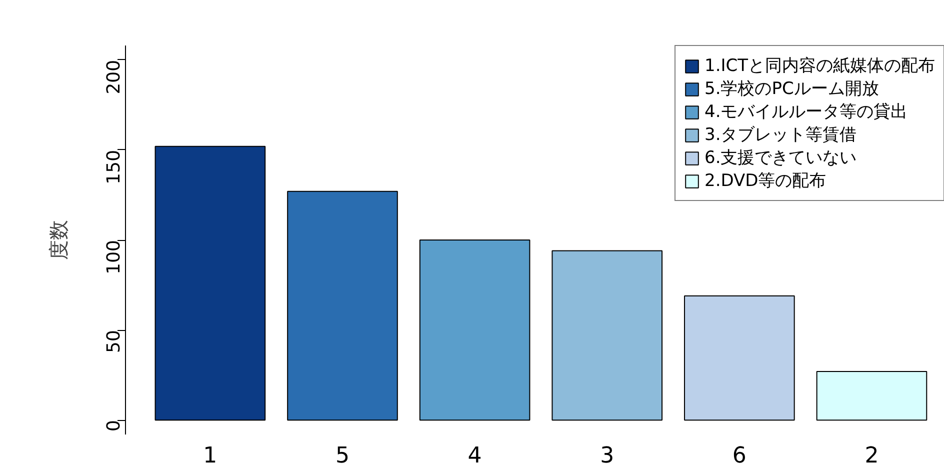 Image resolution: width=944 pixels, height=475 pixels. What do you see at coordinates (114, 426) in the screenshot?
I see `y-tick-label: 0` at bounding box center [114, 426].